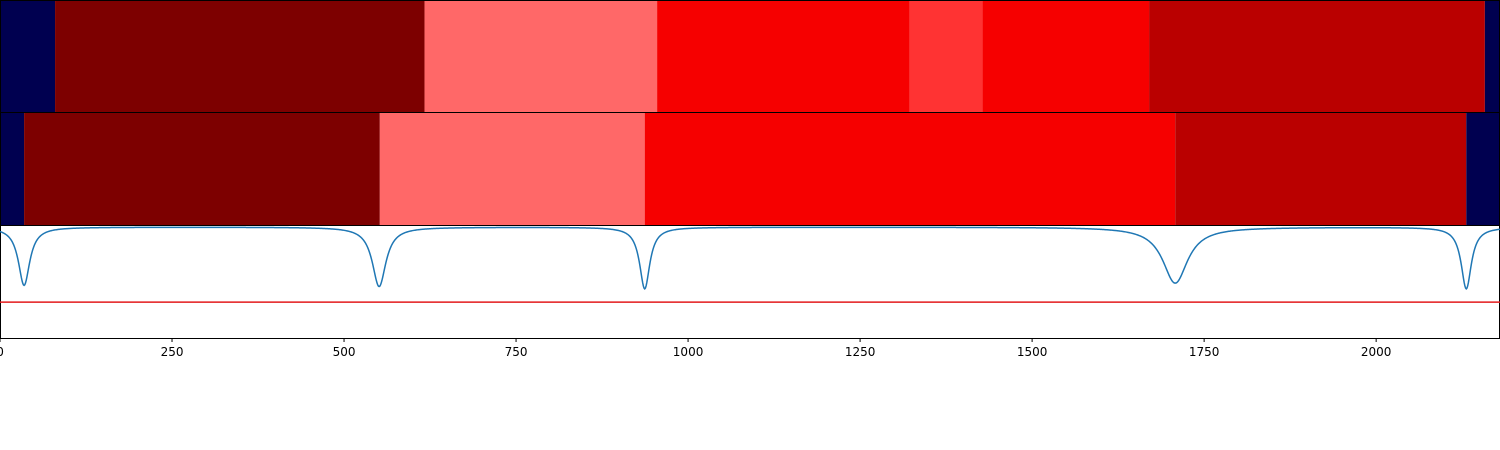  I want to click on x-tick-label: 1000, so click(688, 352).